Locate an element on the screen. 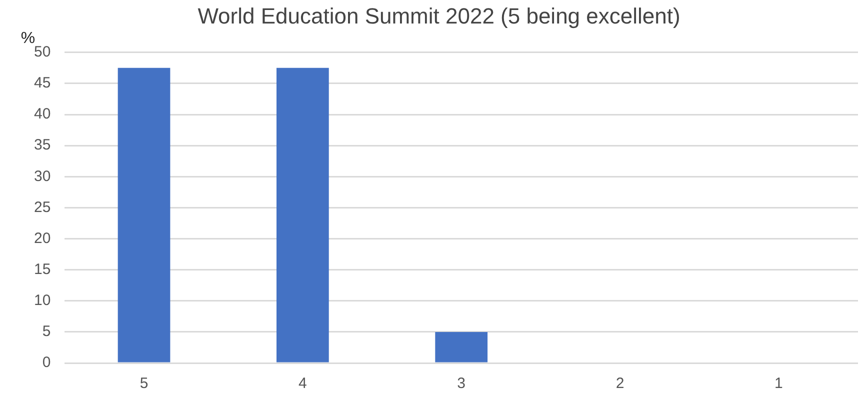 This screenshot has height=409, width=868. y-tick-label: 15 is located at coordinates (42, 269).